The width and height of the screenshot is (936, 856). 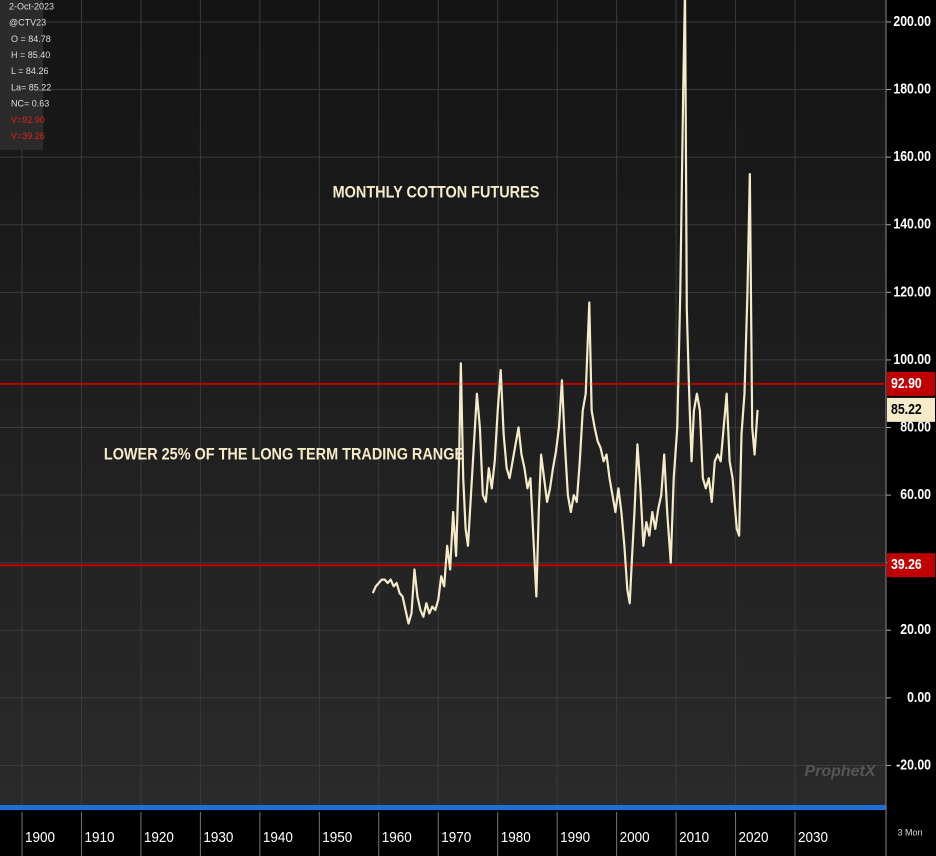 What do you see at coordinates (99, 837) in the screenshot?
I see `x-tick-label: 1910` at bounding box center [99, 837].